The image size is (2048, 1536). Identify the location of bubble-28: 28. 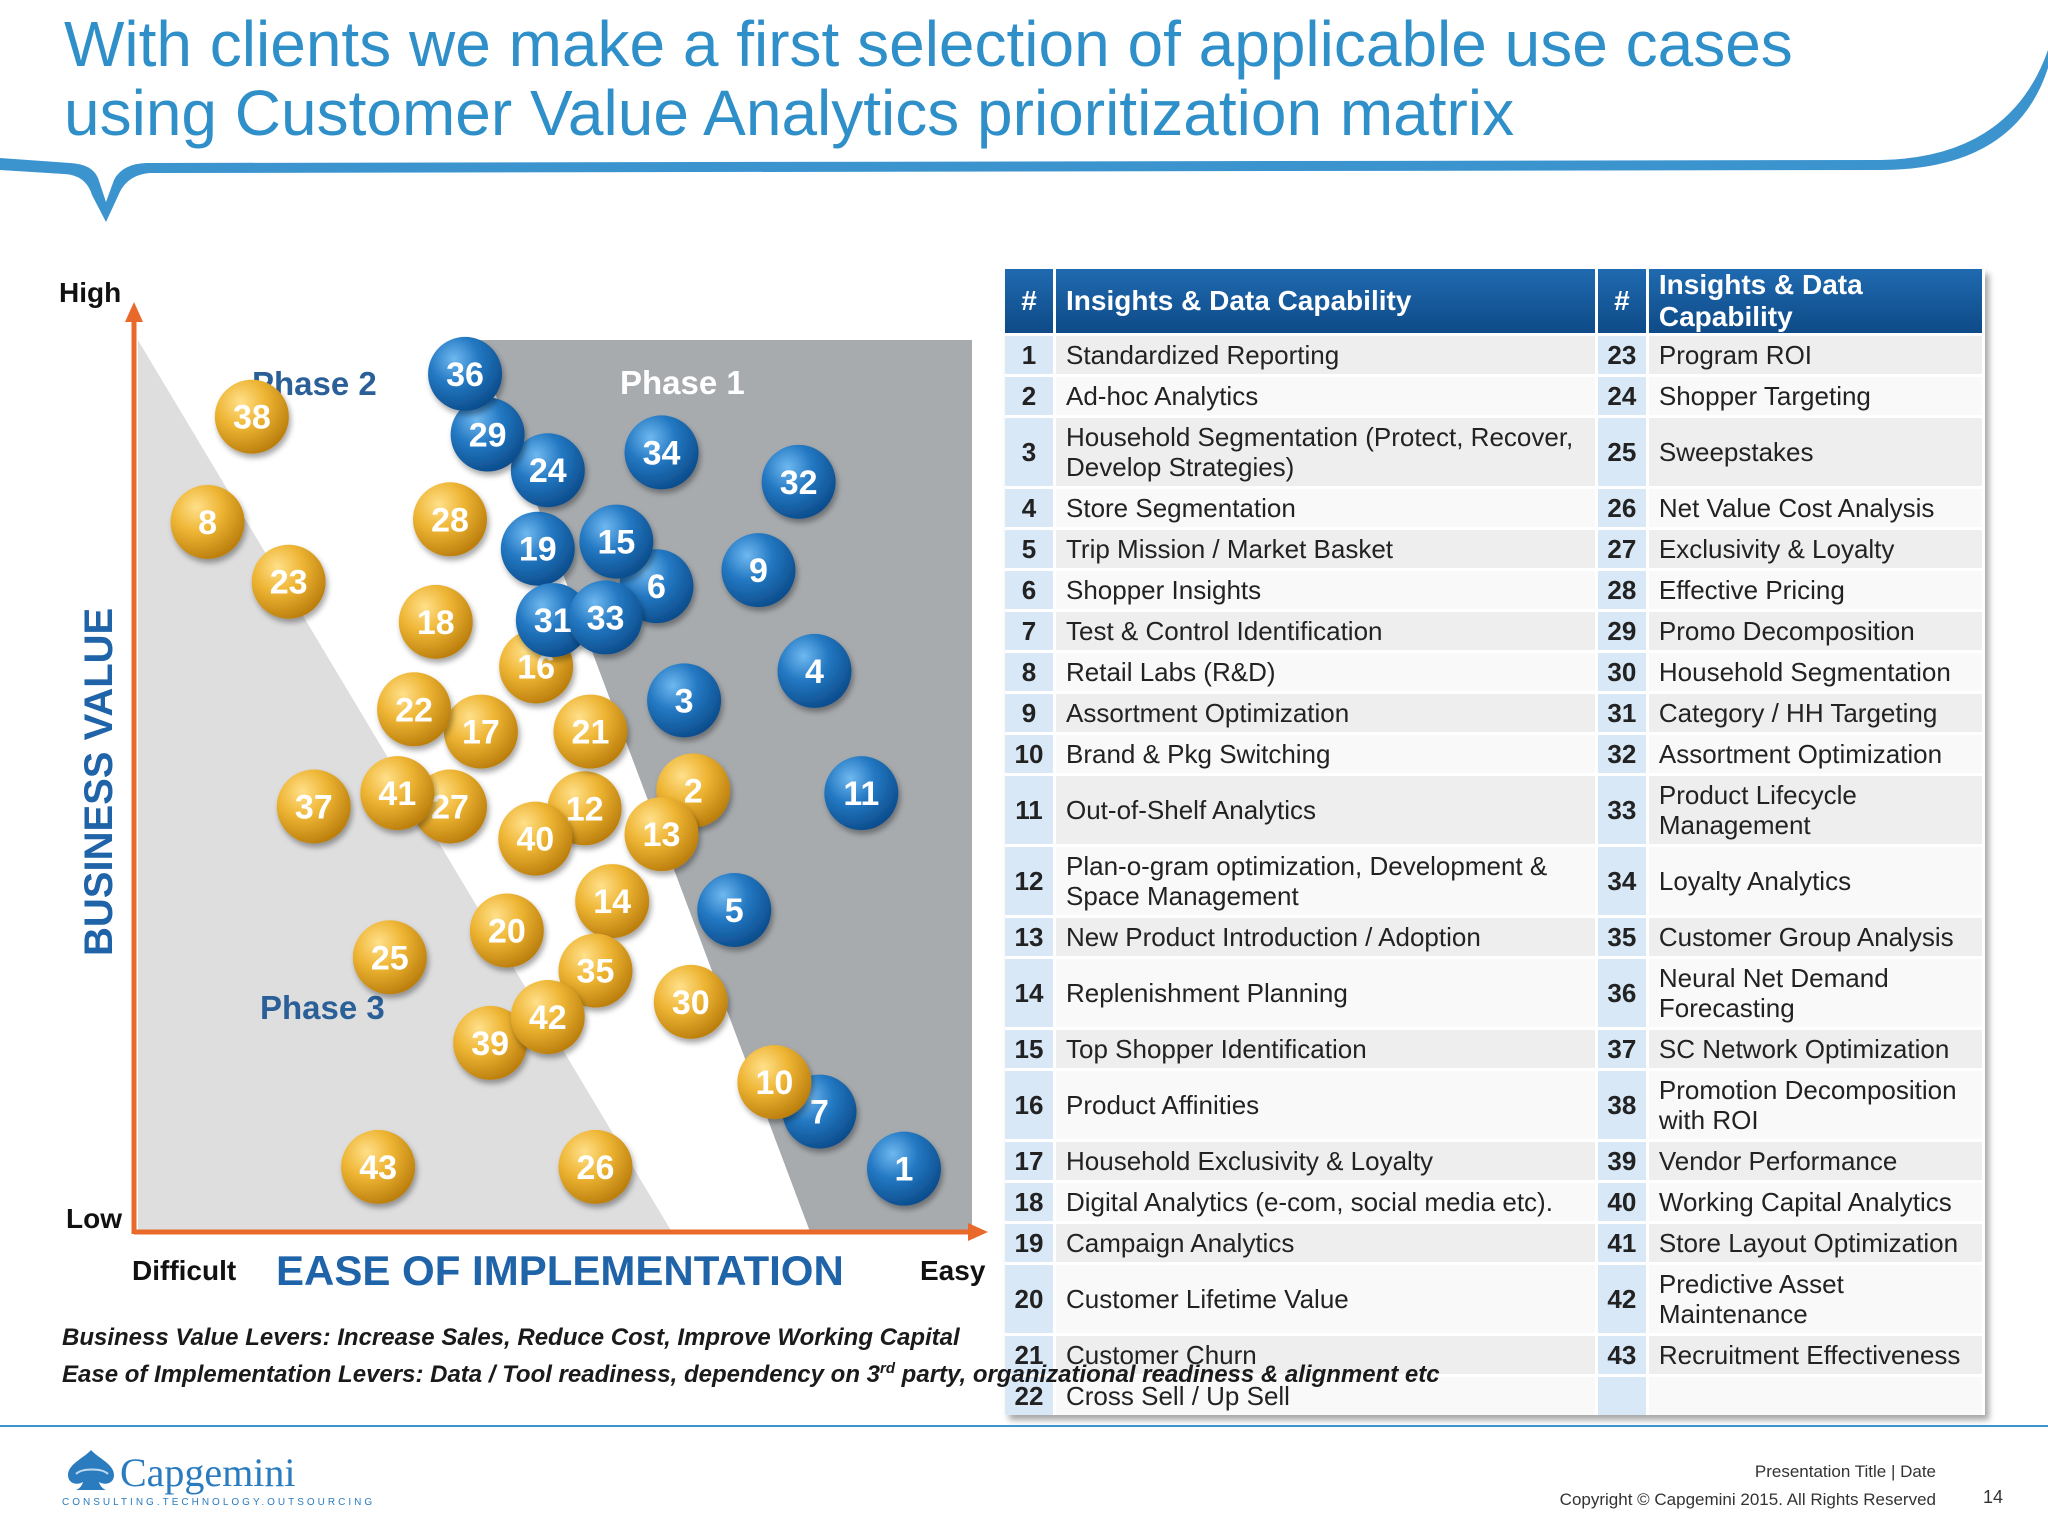
(450, 519).